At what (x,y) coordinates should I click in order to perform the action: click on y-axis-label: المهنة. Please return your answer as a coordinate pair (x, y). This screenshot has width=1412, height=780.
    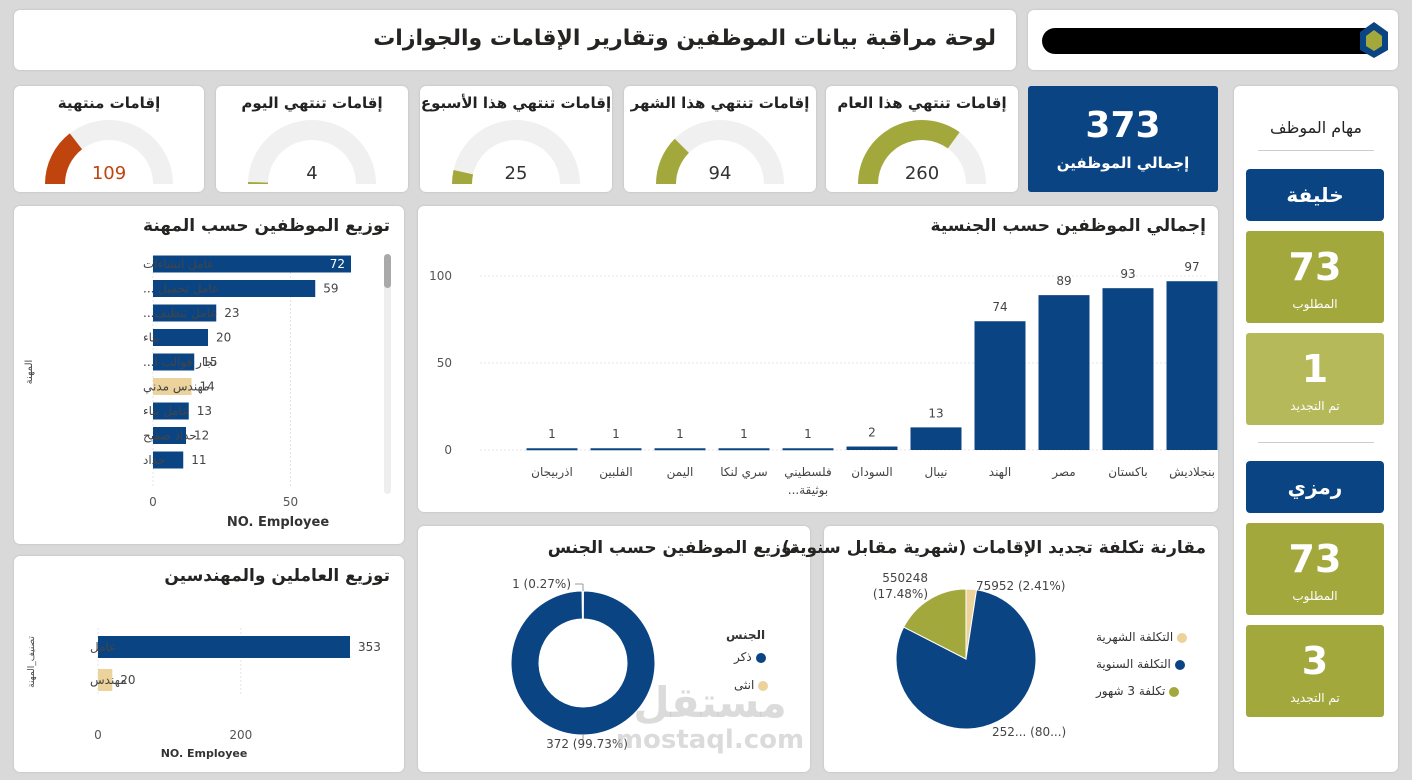
    Looking at the image, I should click on (29, 372).